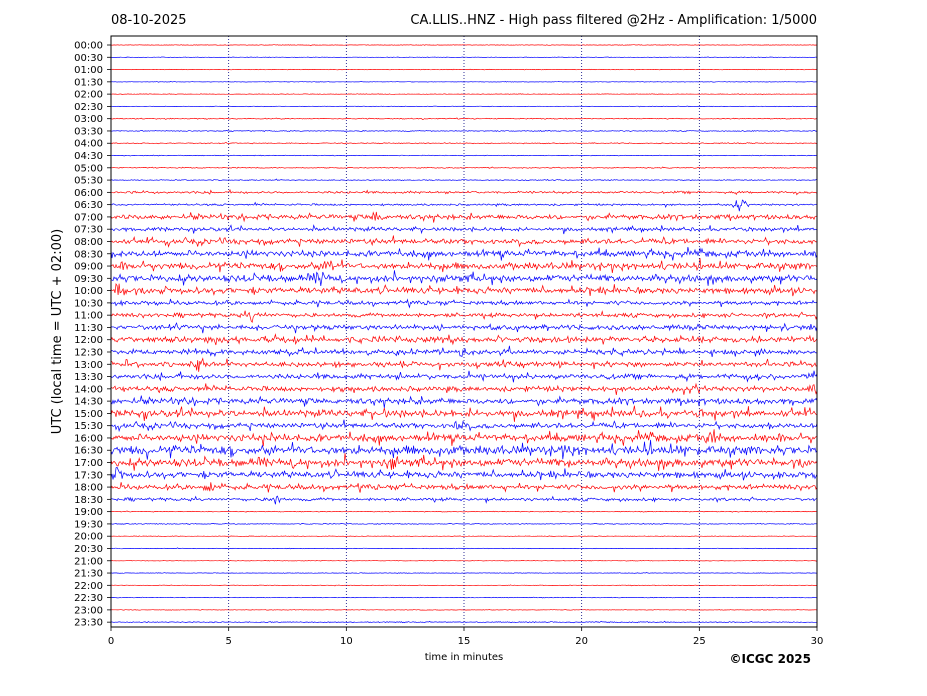  What do you see at coordinates (88, 377) in the screenshot?
I see `y-tick-label: 13:30` at bounding box center [88, 377].